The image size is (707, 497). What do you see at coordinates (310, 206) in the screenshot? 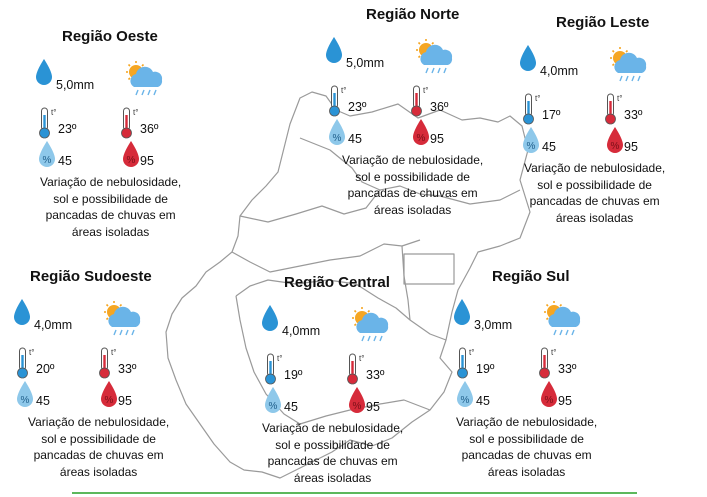
I see `divider-oeste` at bounding box center [310, 206].